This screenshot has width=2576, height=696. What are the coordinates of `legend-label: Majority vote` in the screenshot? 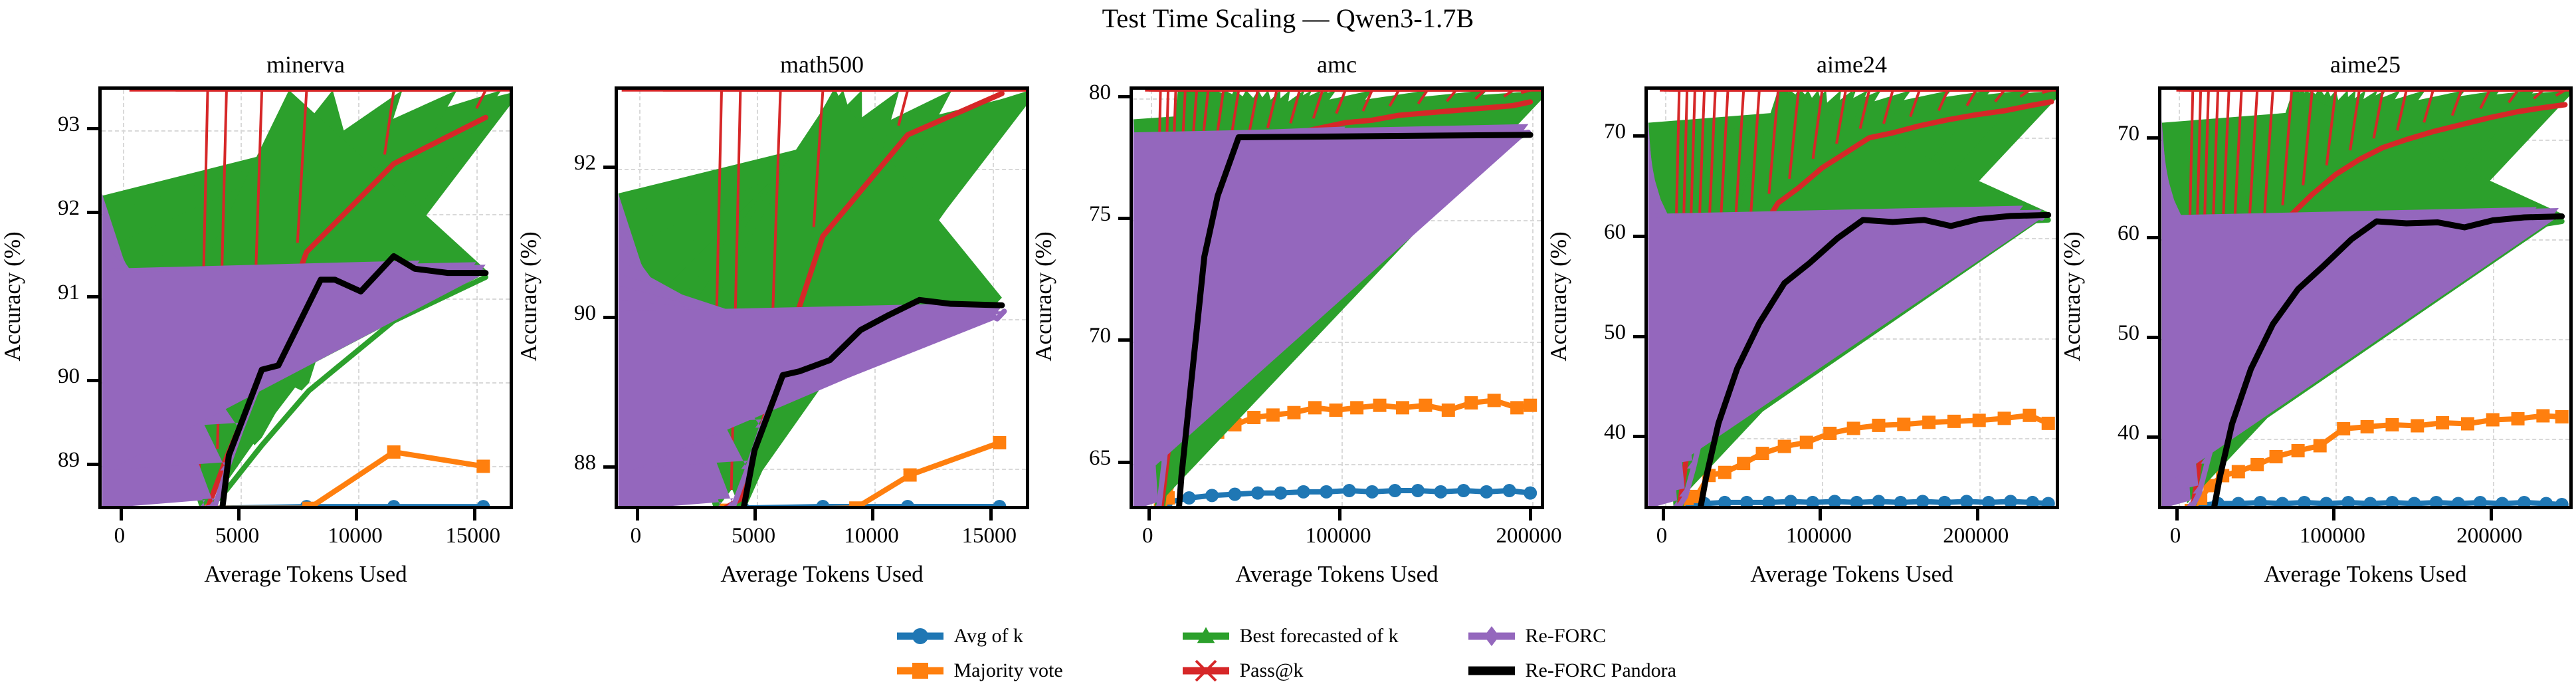 It's located at (1008, 670).